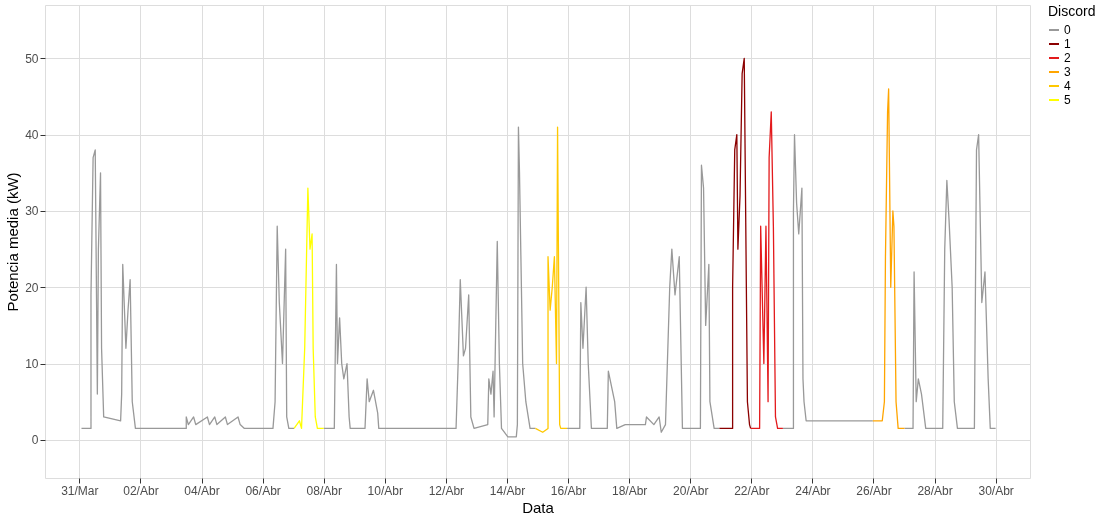  What do you see at coordinates (538, 507) in the screenshot?
I see `x-axis-title: Data` at bounding box center [538, 507].